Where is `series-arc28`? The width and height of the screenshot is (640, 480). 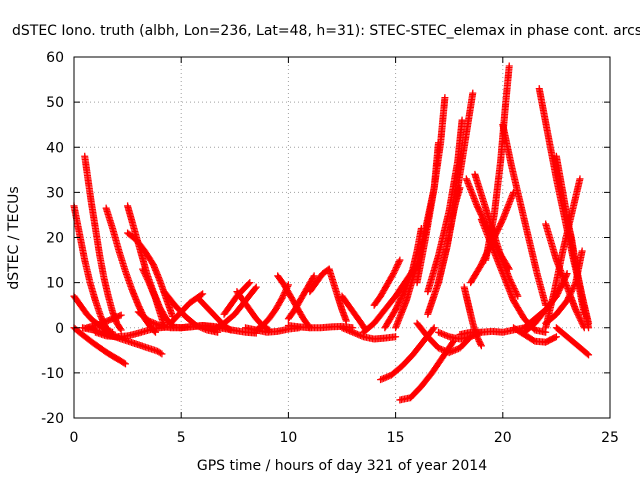
series-arc28 is located at coordinates (369, 333).